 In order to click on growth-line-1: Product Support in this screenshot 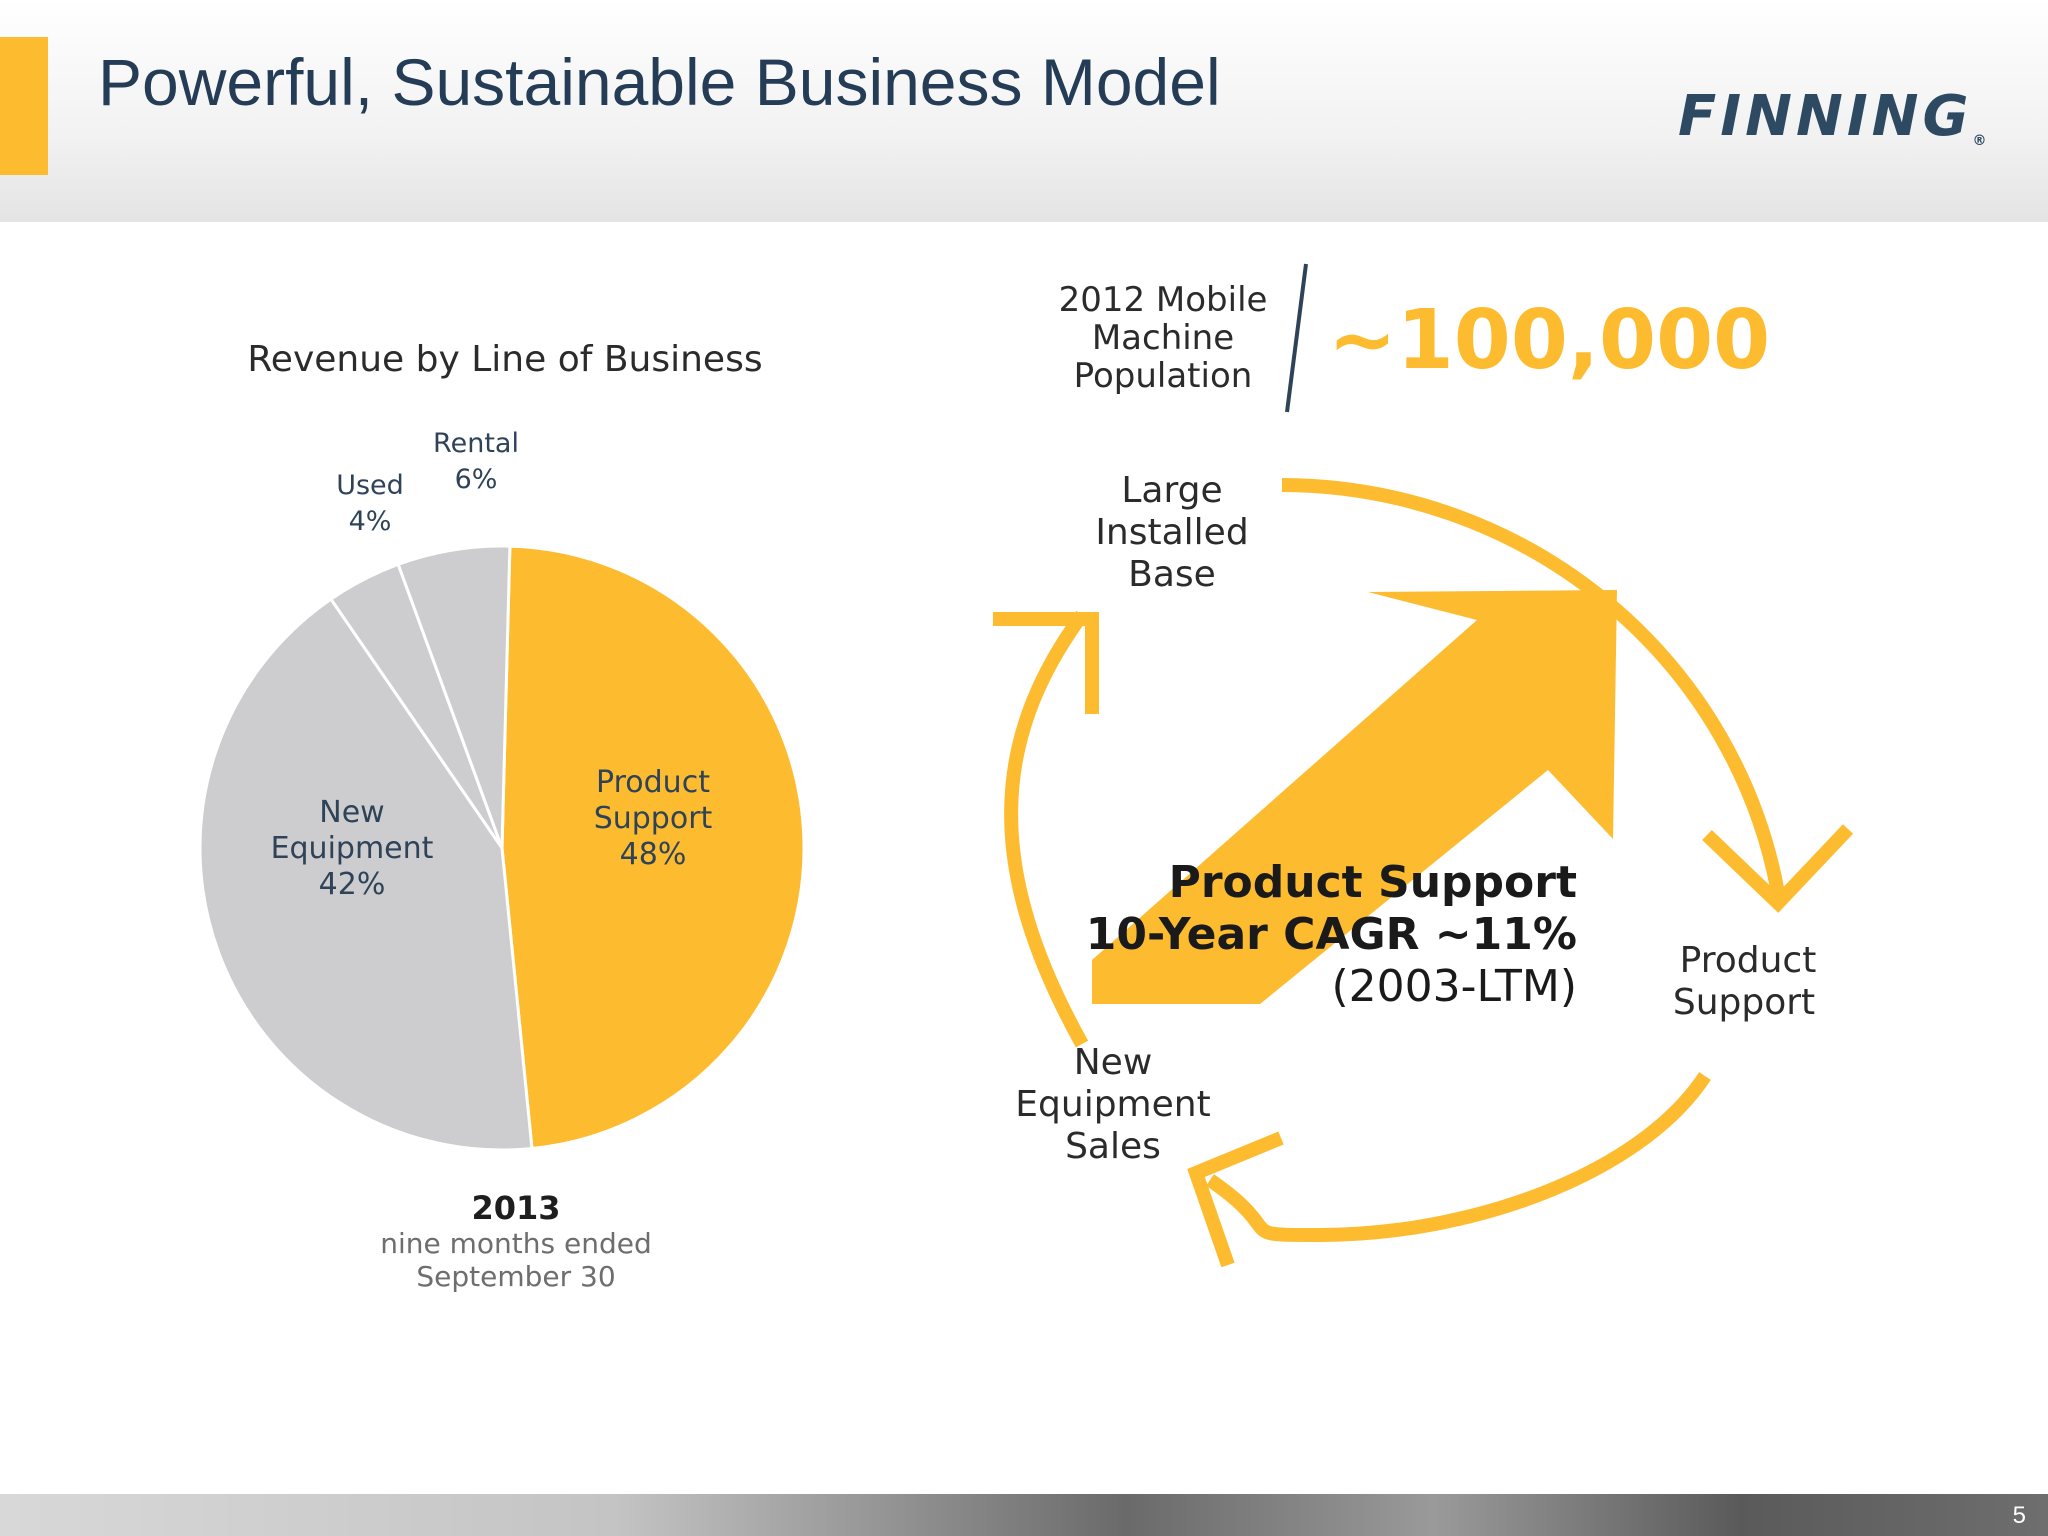, I will do `click(1373, 882)`.